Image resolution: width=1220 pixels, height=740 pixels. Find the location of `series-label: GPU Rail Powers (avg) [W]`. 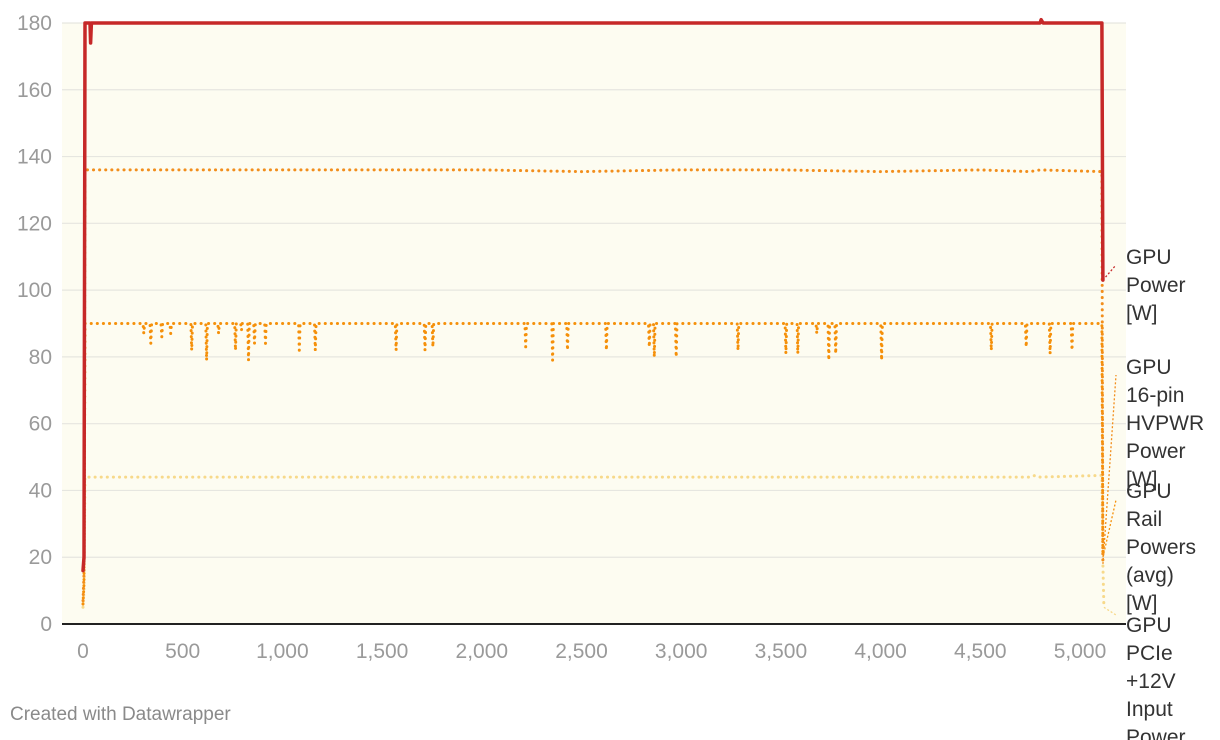

series-label: GPU Rail Powers (avg) [W] is located at coordinates (1161, 547).